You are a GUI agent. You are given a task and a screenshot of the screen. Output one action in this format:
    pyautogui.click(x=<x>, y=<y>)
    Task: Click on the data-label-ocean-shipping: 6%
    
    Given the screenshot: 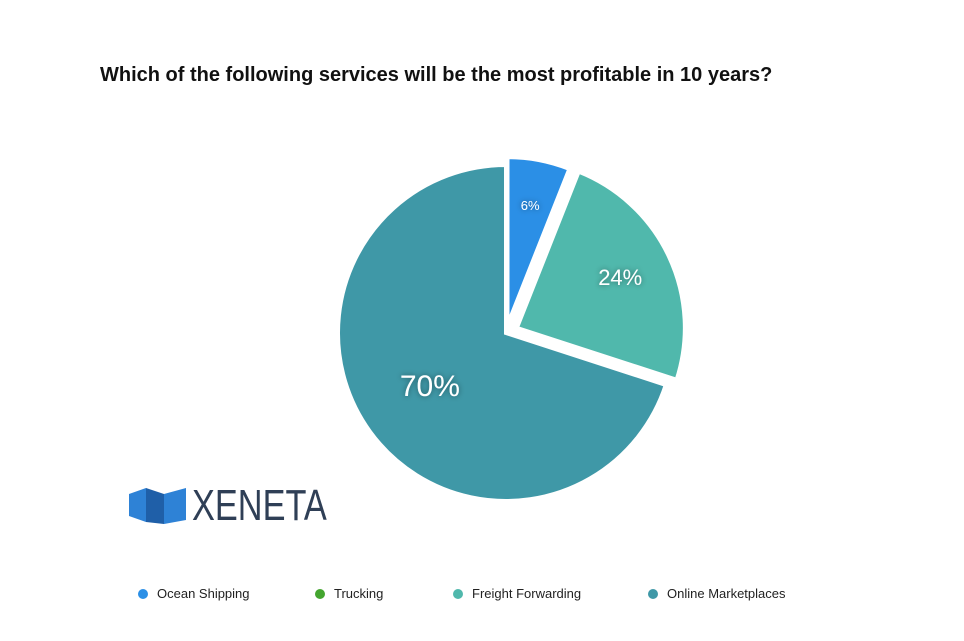 What is the action you would take?
    pyautogui.click(x=530, y=205)
    